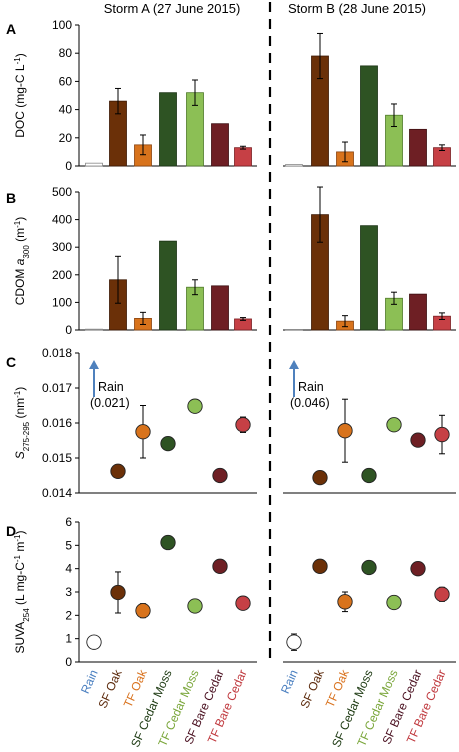 The width and height of the screenshot is (459, 752). What do you see at coordinates (57, 423) in the screenshot?
I see `y-tick-label: 0.016` at bounding box center [57, 423].